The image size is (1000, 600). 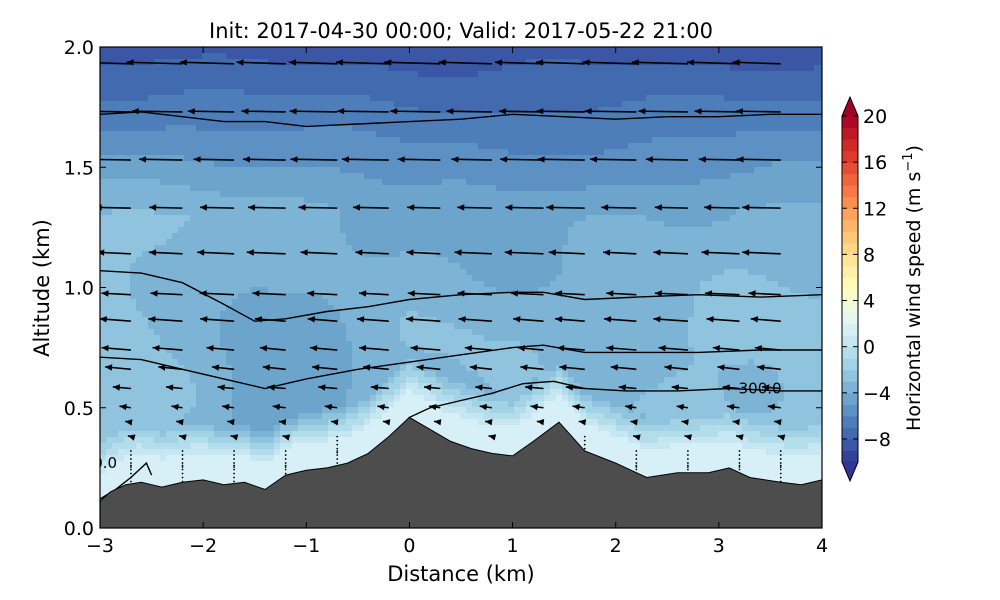 I want to click on x-tick-label: 1, so click(x=513, y=546).